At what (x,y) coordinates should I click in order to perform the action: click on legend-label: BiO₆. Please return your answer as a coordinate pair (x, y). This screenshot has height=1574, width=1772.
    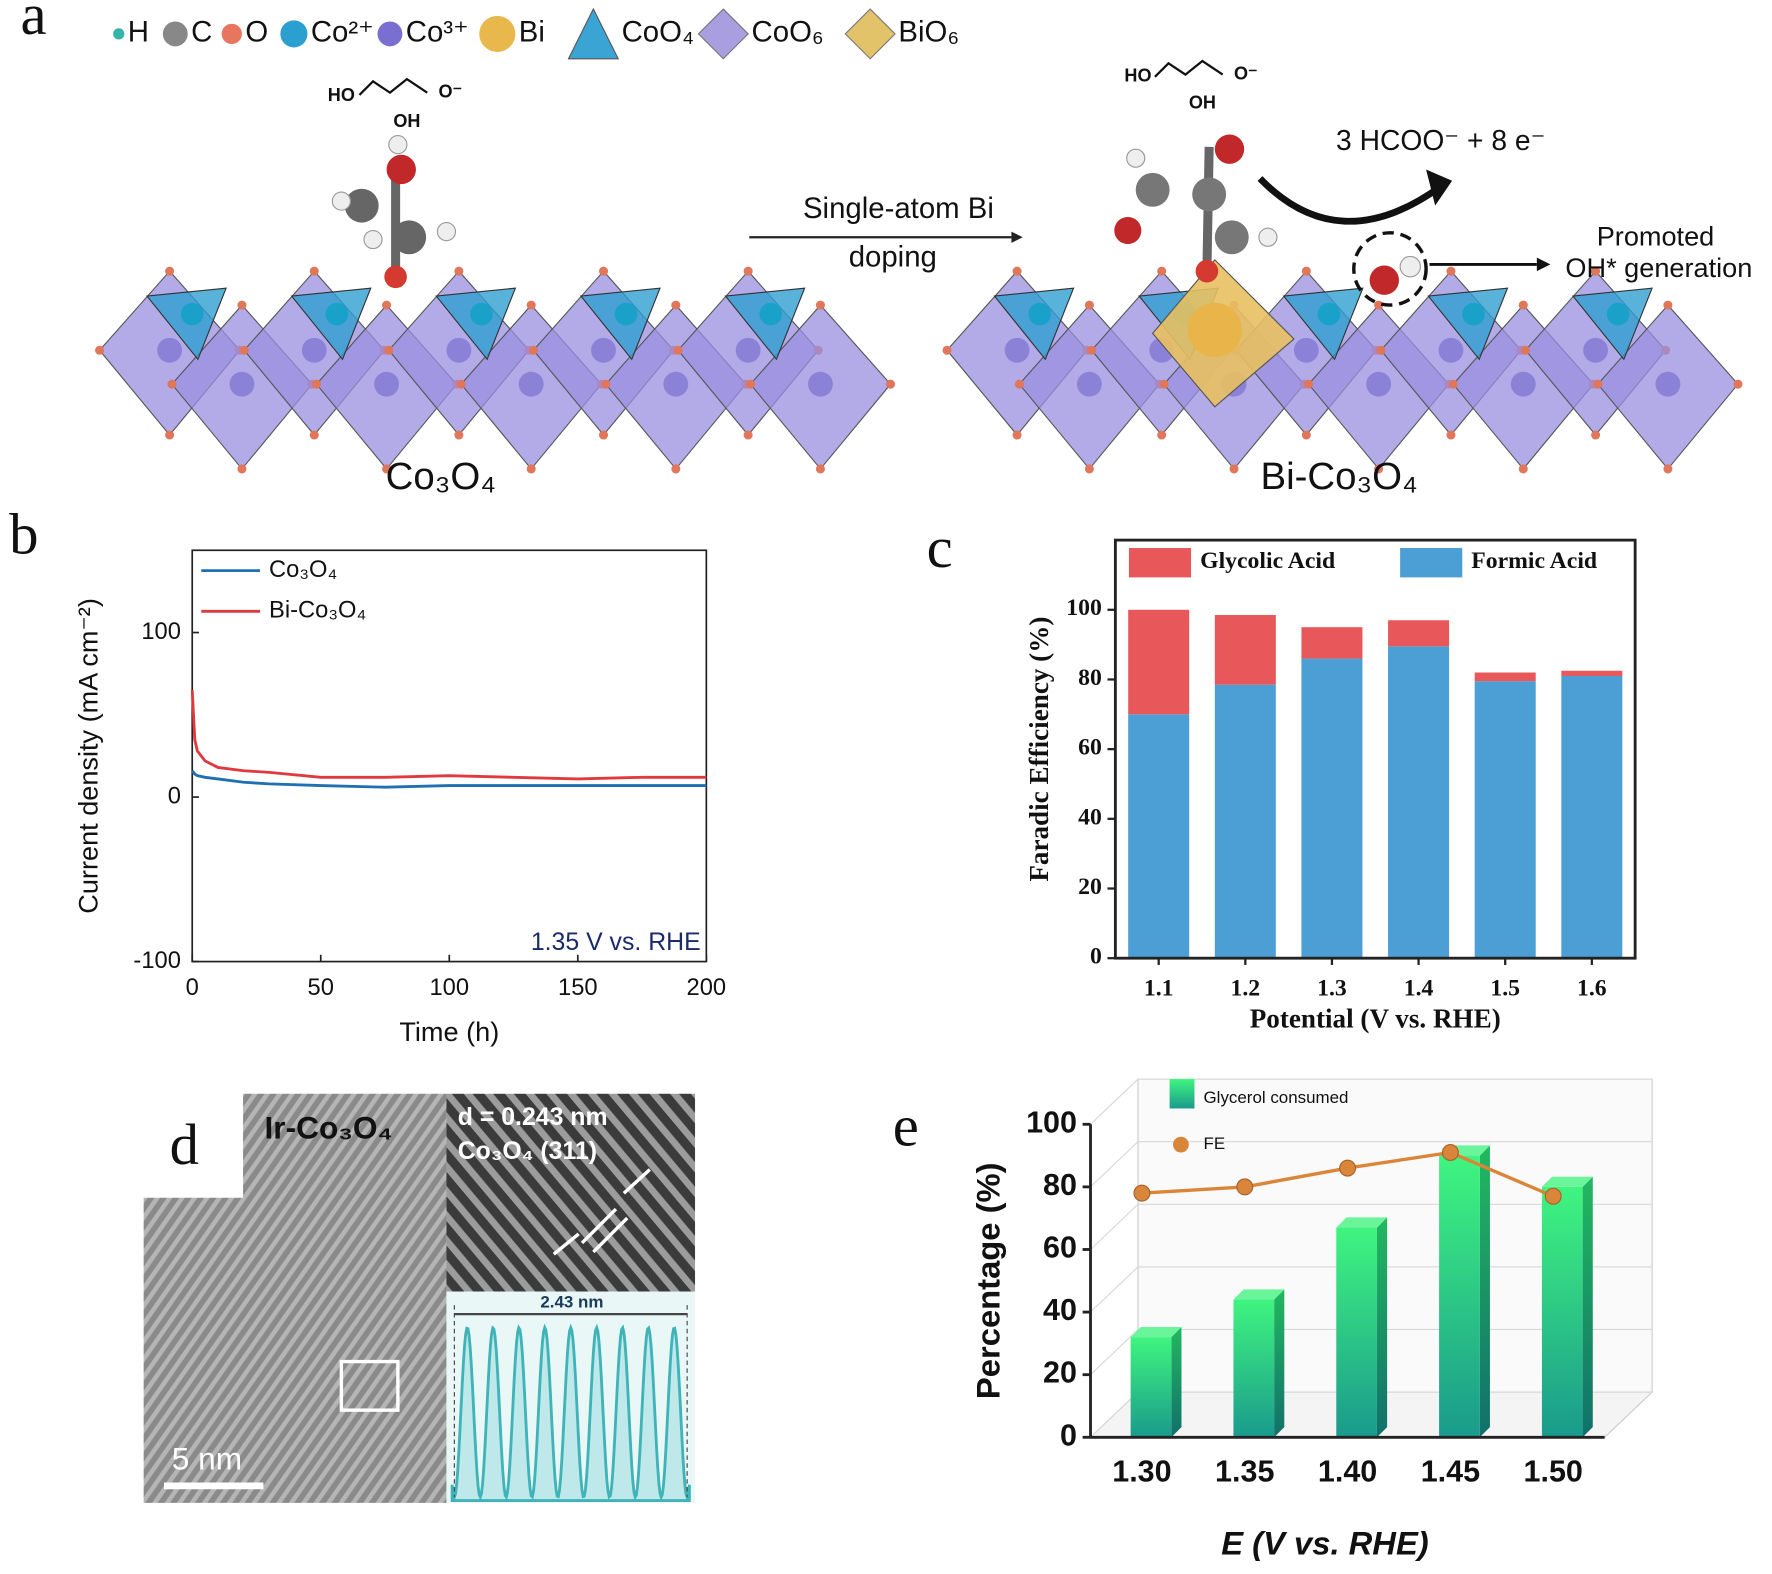
    Looking at the image, I should click on (928, 32).